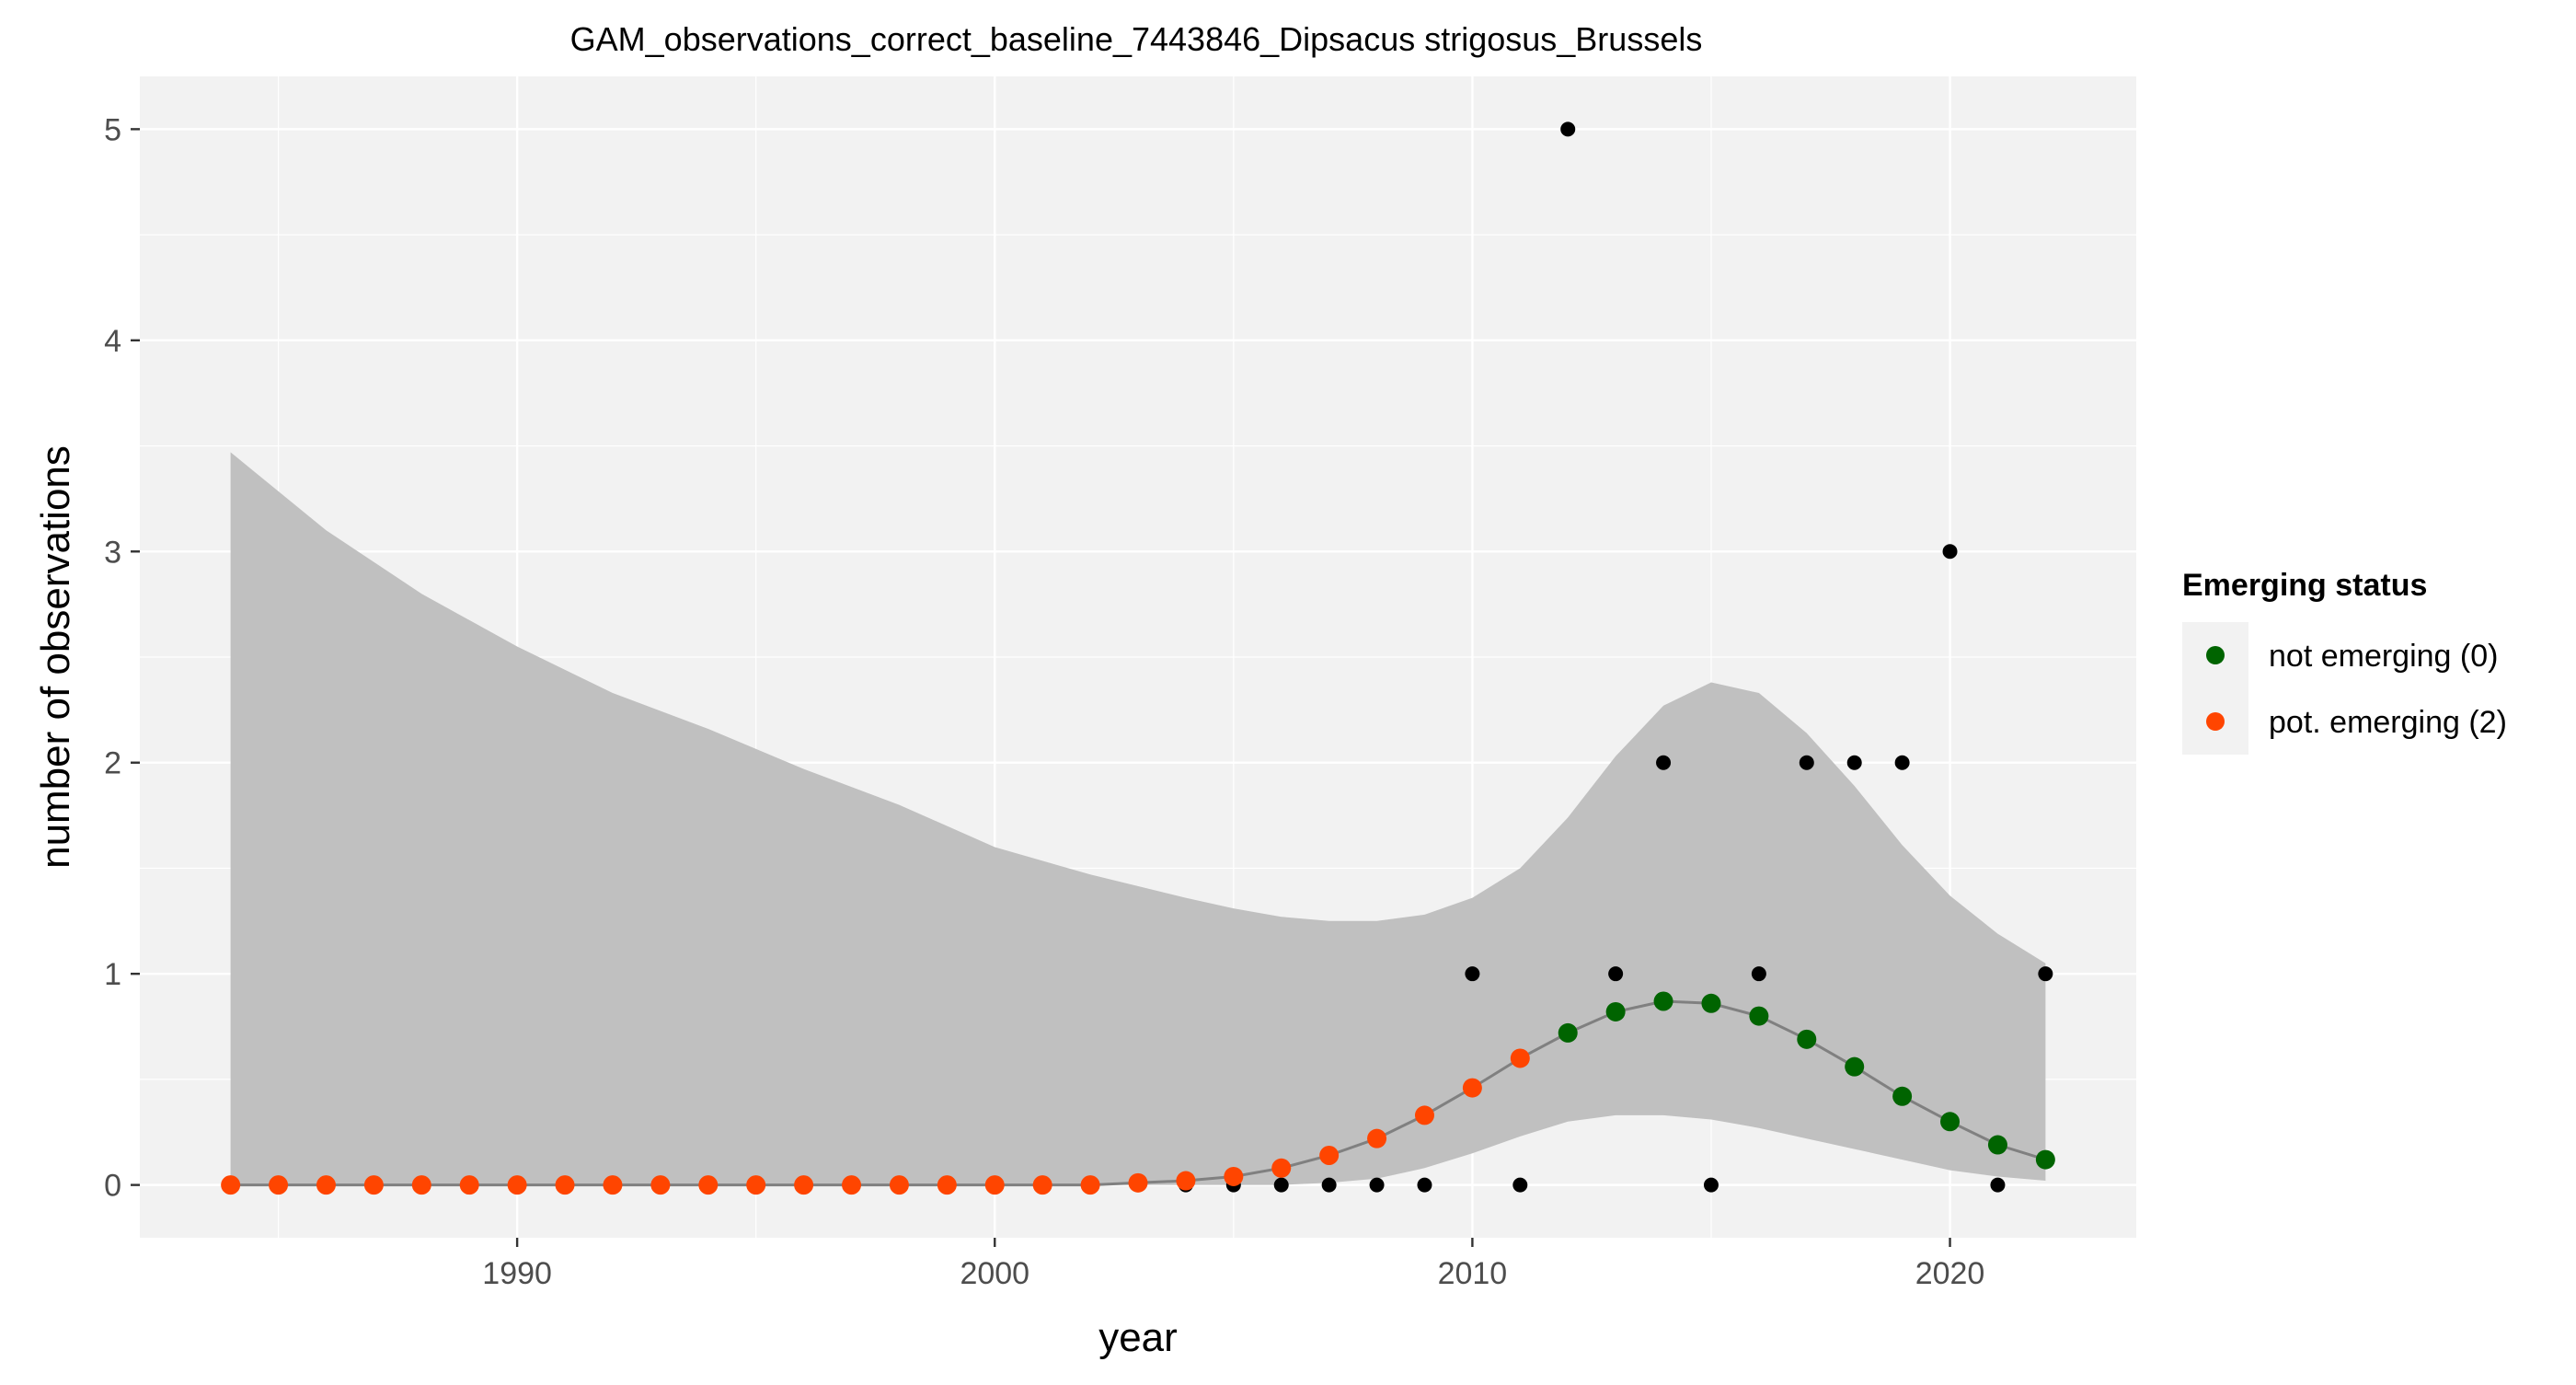  Describe the element at coordinates (112, 763) in the screenshot. I see `y-tick-label: 2` at that location.